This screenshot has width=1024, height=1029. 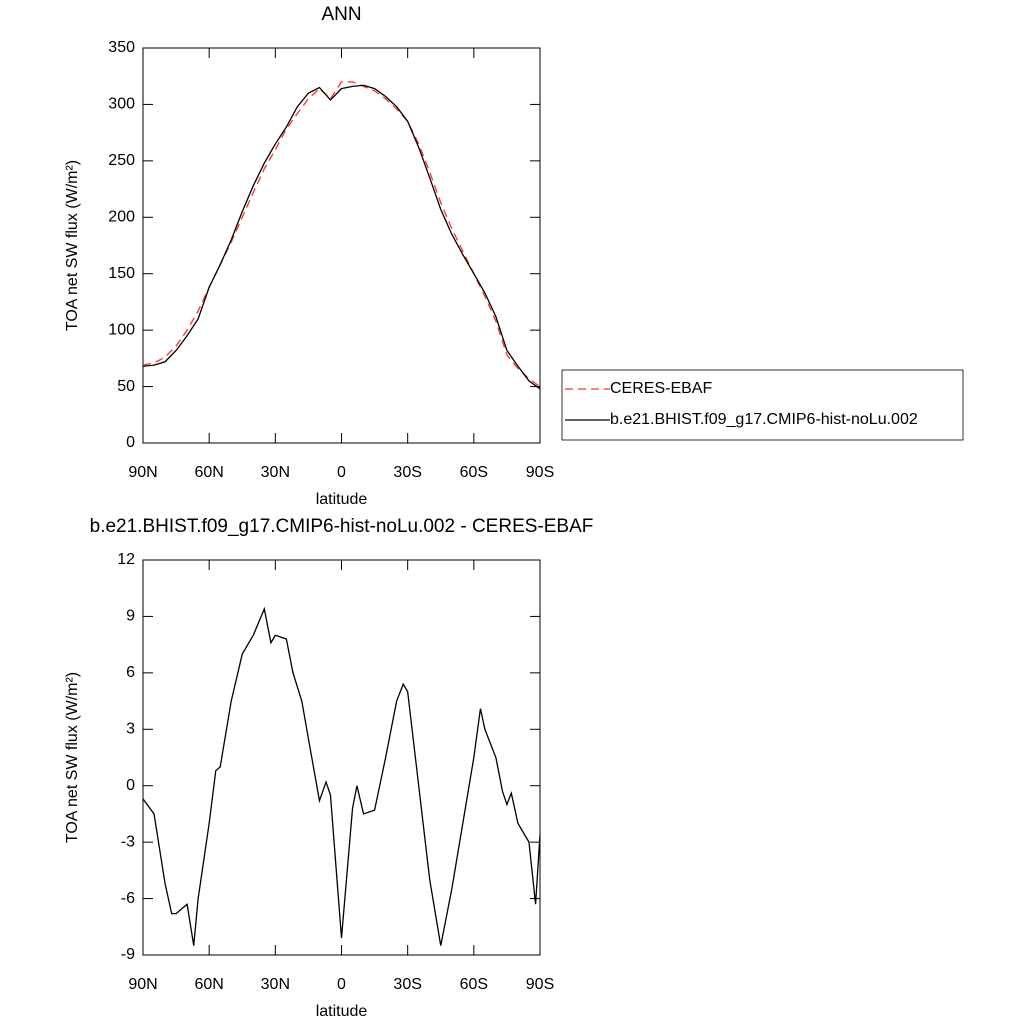 I want to click on y-tick-label: 50, so click(x=126, y=386).